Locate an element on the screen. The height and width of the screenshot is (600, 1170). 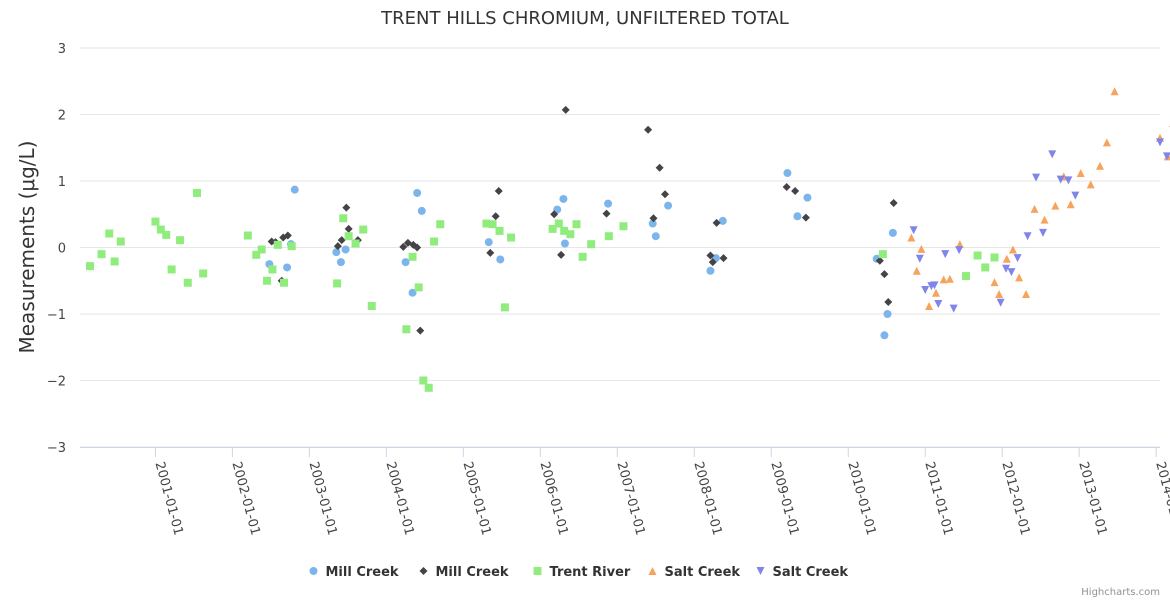
legend-item: Mill Creek is located at coordinates (464, 572).